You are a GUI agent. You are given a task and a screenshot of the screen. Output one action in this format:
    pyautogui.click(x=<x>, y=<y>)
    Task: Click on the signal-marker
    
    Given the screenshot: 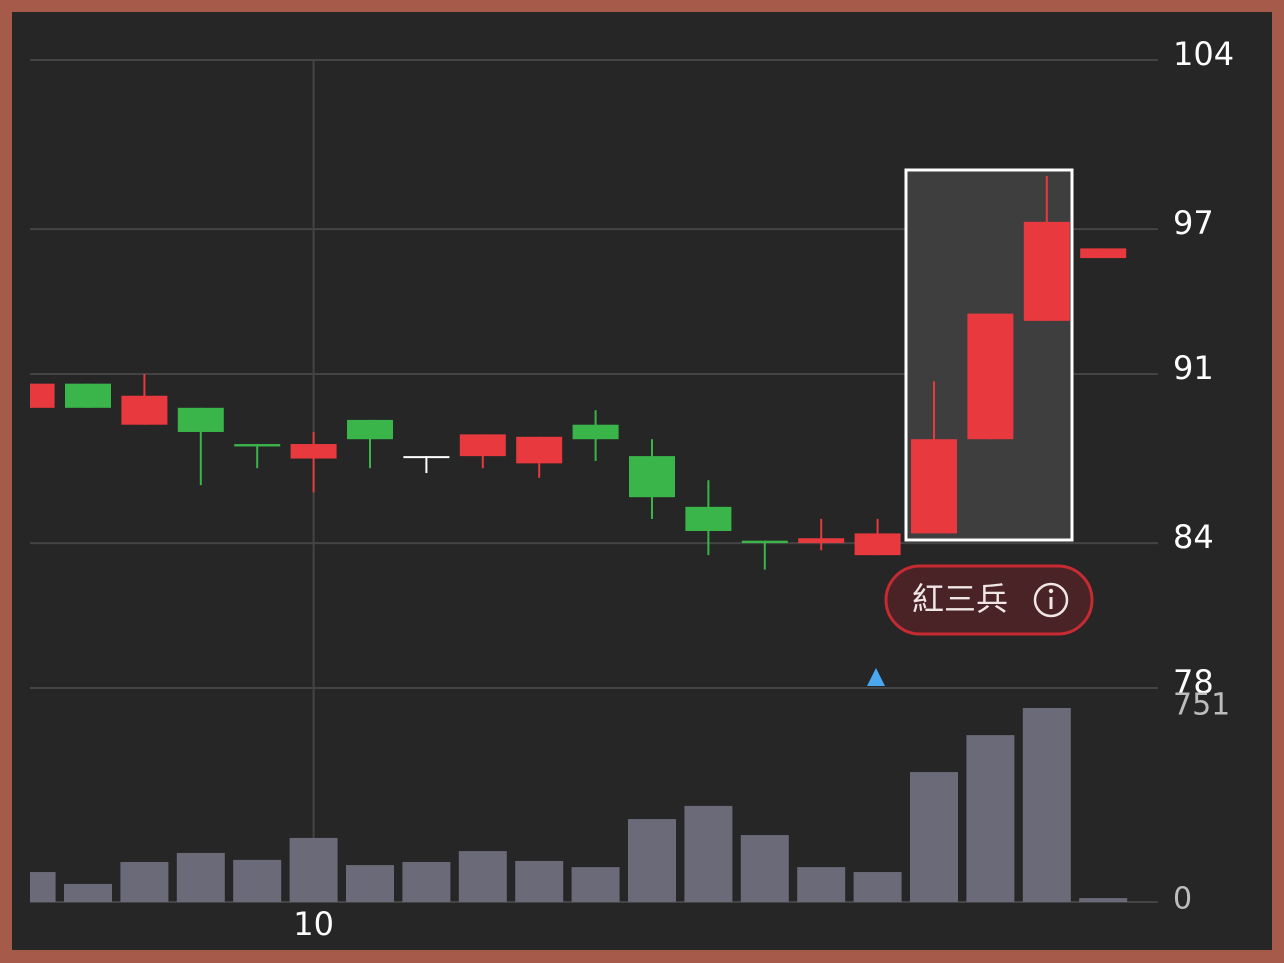 What is the action you would take?
    pyautogui.click(x=876, y=677)
    